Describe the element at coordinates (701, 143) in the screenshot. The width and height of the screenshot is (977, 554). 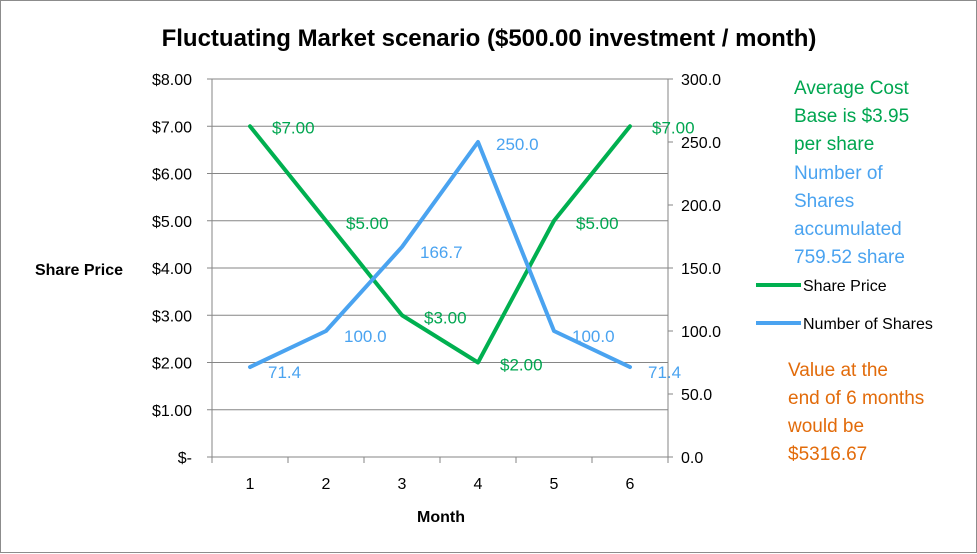
I see `right-tick-label: 250.0` at that location.